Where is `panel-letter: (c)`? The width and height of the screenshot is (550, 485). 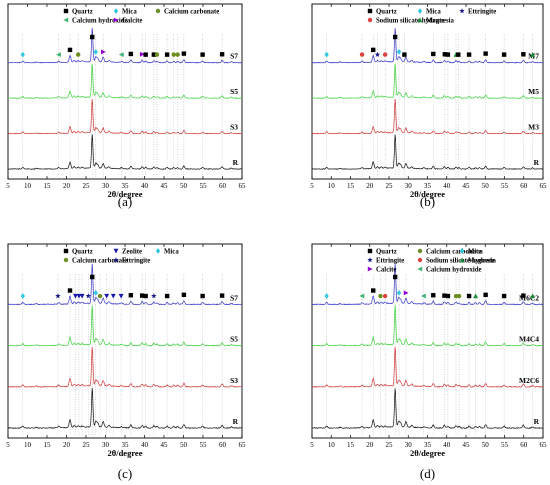 panel-letter: (c) is located at coordinates (125, 473).